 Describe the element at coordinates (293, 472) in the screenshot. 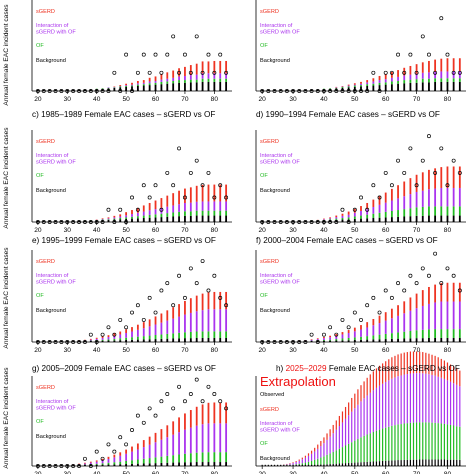

I see `panel-h-xtick-label-30: 30` at that location.